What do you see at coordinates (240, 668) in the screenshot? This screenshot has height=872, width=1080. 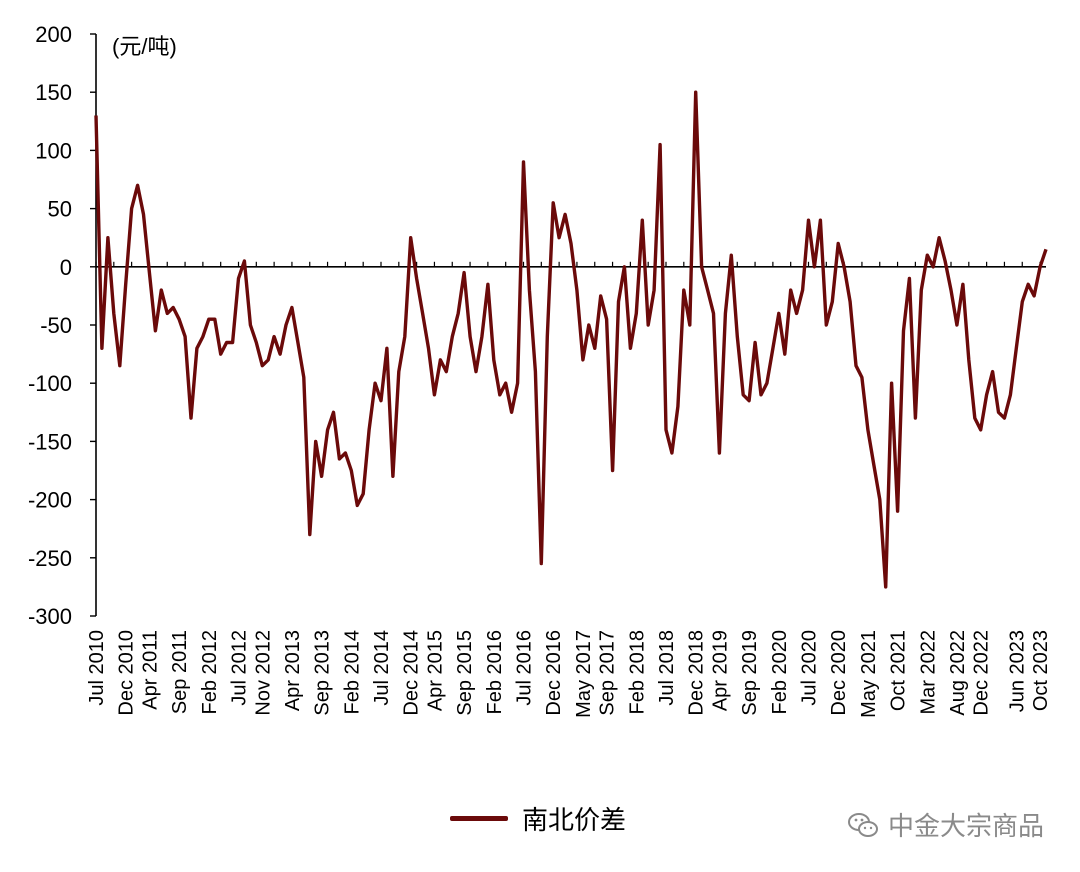 I see `x-tick-label: Jul 2012` at bounding box center [240, 668].